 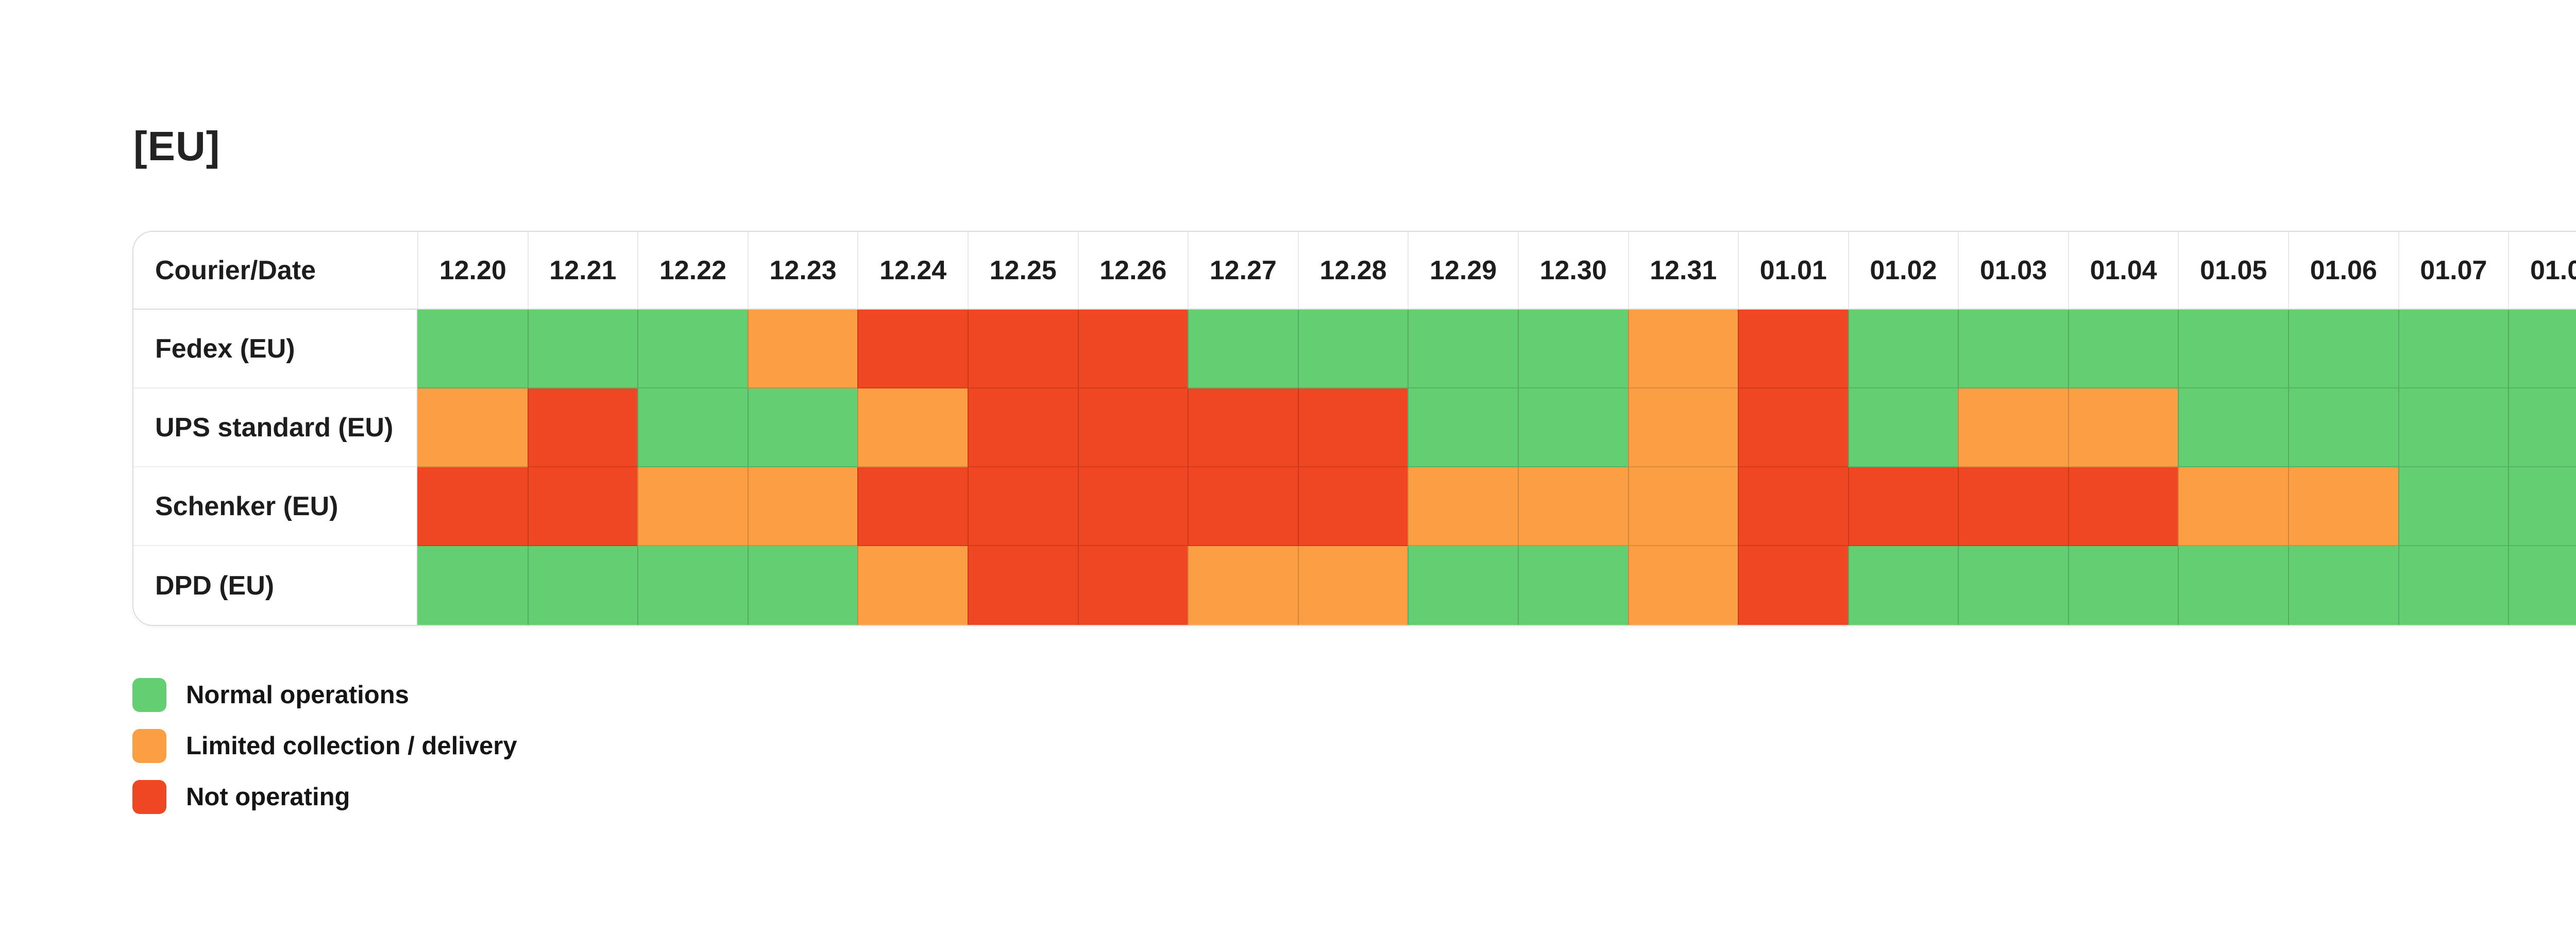 I want to click on page-title: [EU], so click(x=177, y=146).